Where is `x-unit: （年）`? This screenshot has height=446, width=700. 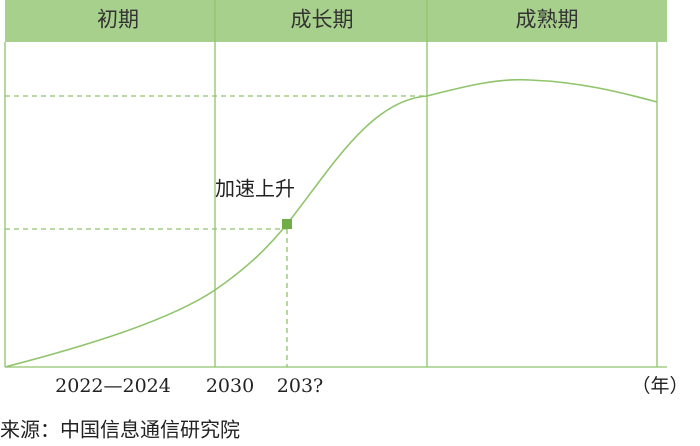 x-unit: （年） is located at coordinates (659, 386).